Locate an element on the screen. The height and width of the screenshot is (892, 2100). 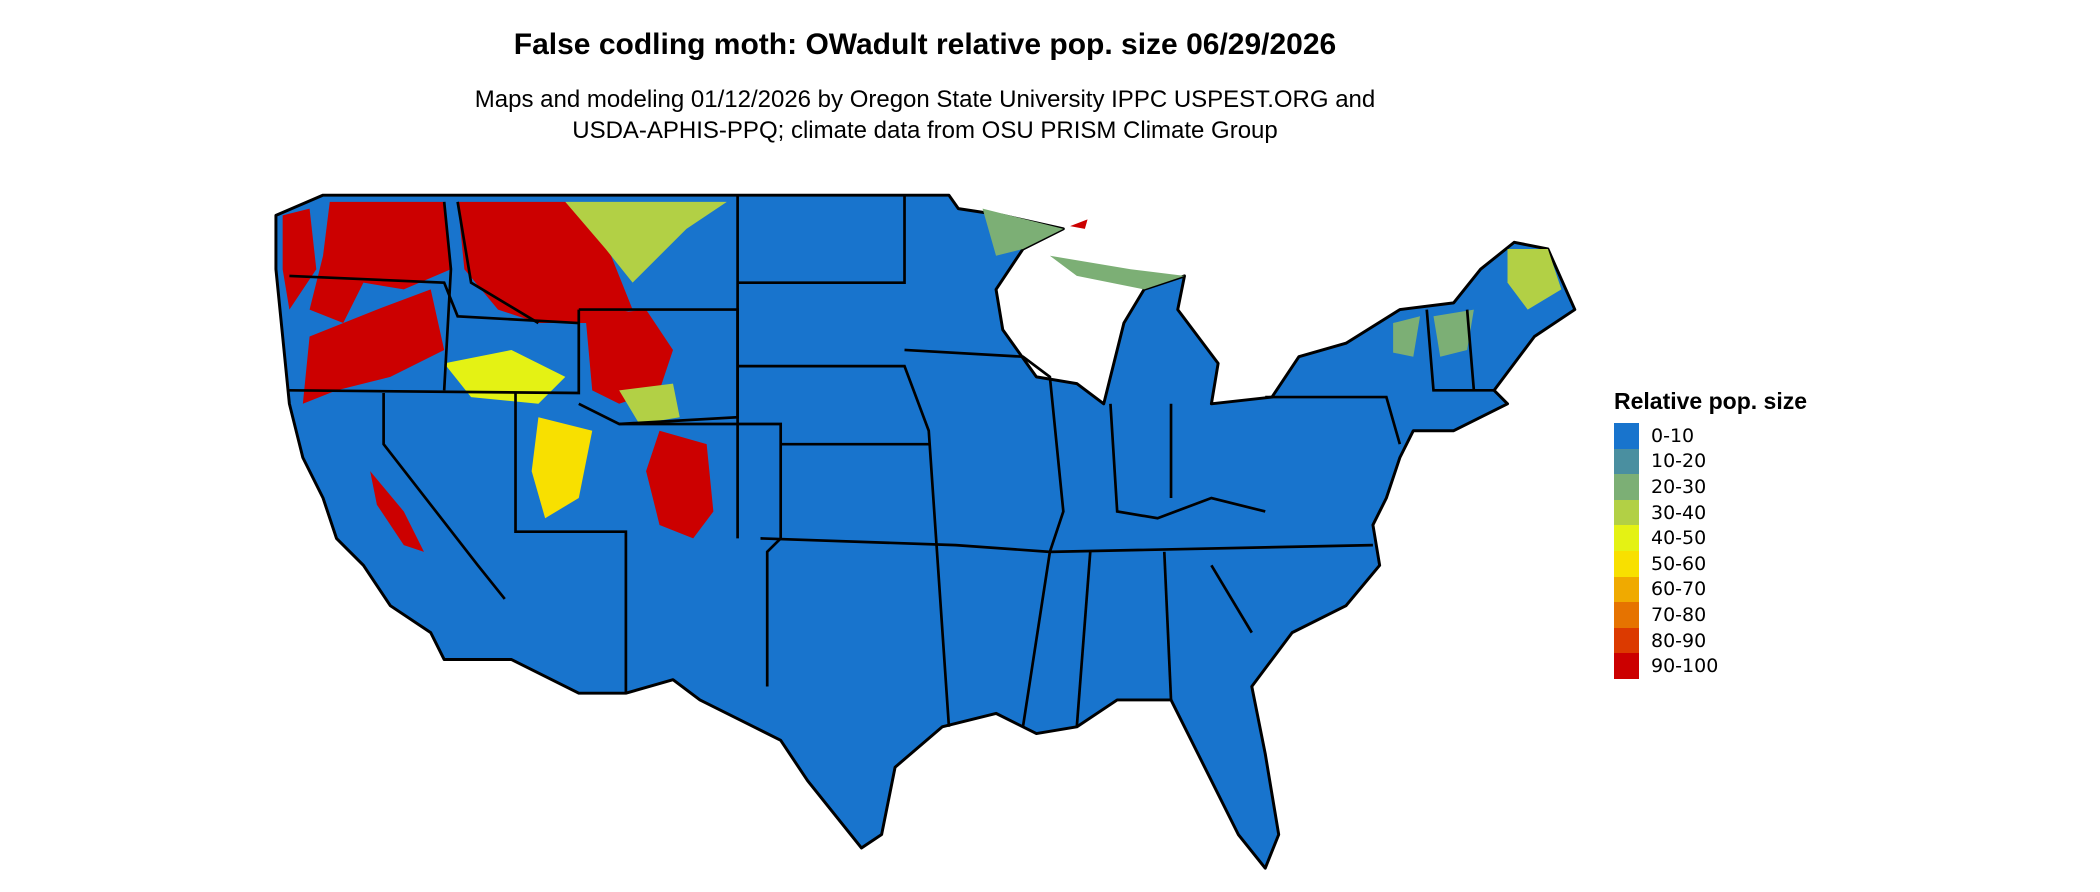
legend-label: 50-60 is located at coordinates (1679, 563).